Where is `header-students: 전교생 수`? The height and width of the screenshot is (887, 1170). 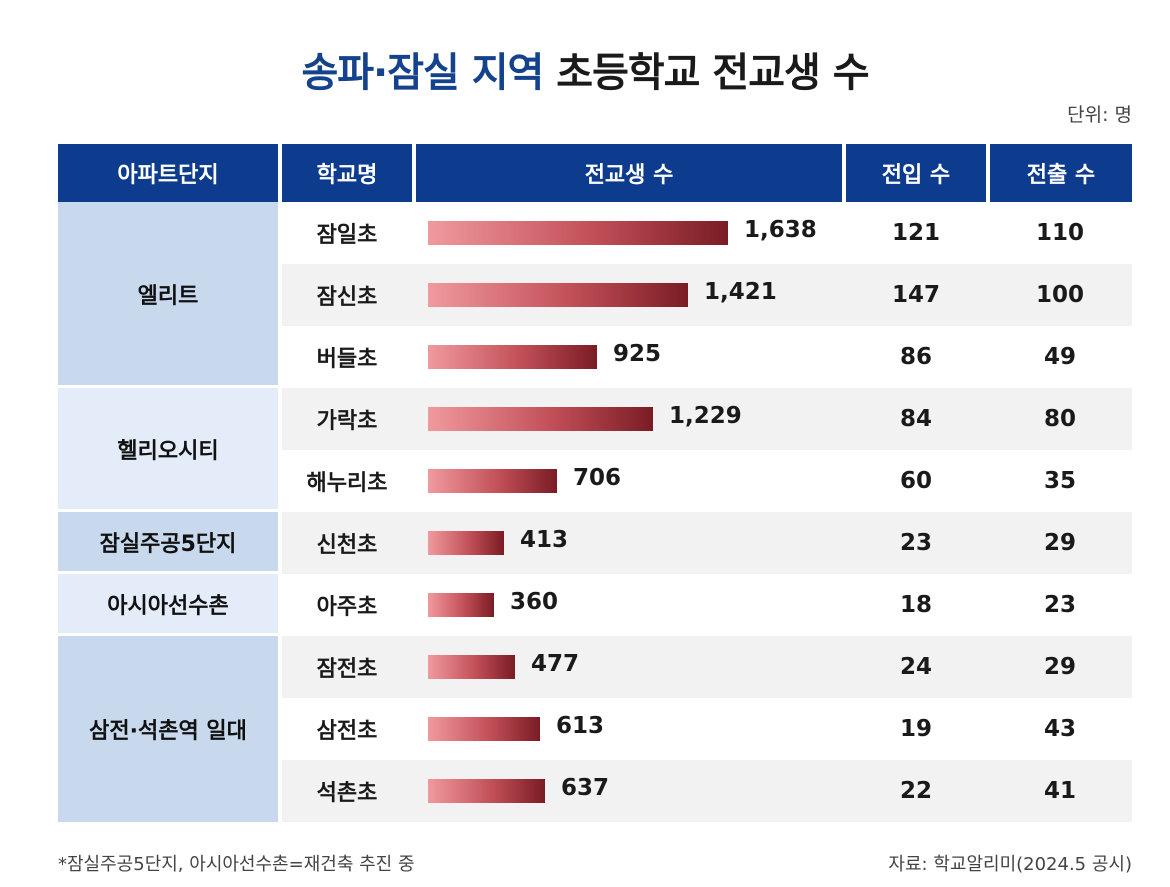
header-students: 전교생 수 is located at coordinates (629, 173).